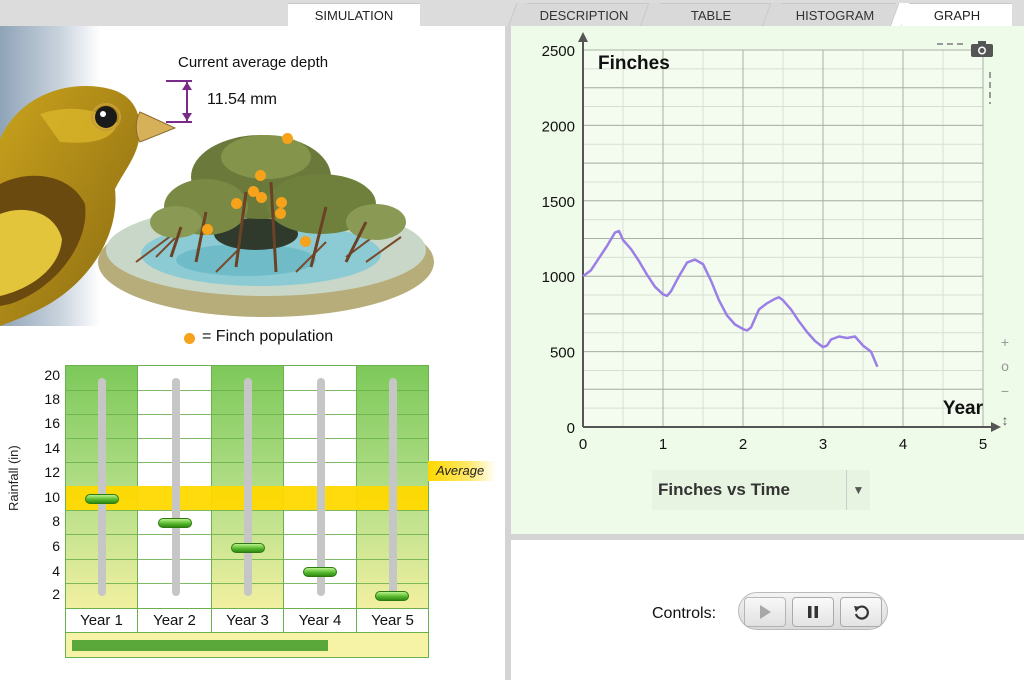 The height and width of the screenshot is (680, 1024). I want to click on pause-icon, so click(813, 612).